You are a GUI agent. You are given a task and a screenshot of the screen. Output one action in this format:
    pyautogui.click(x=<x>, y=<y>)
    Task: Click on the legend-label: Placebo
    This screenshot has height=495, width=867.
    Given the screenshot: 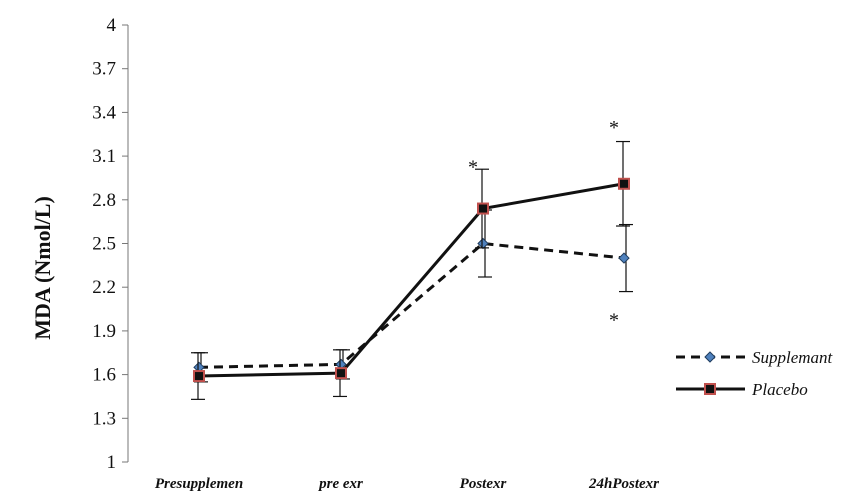 What is the action you would take?
    pyautogui.click(x=779, y=389)
    